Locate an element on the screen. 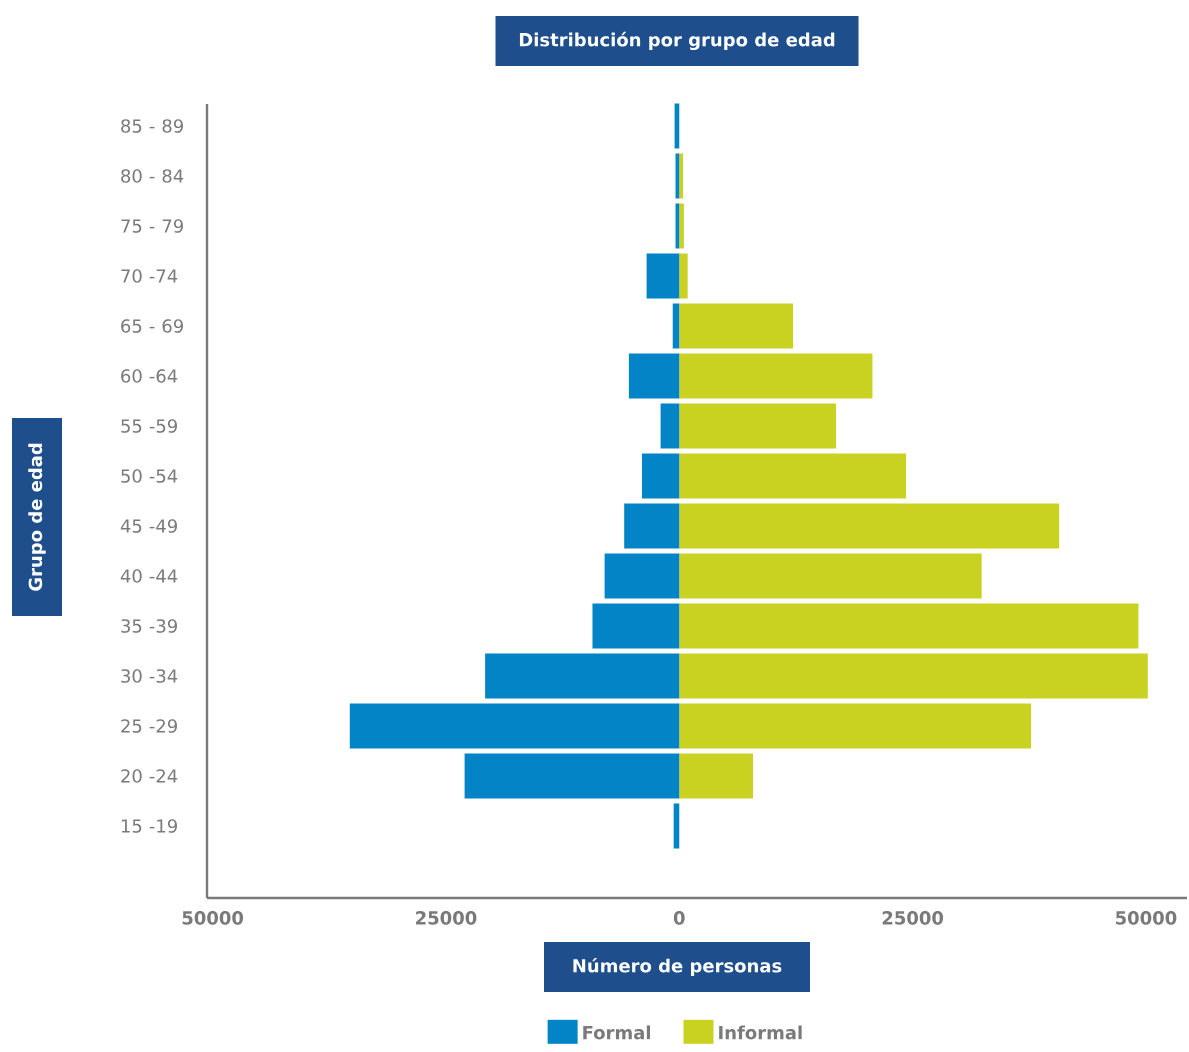 This screenshot has height=1052, width=1189. y-tick-label: 45 -49 is located at coordinates (148, 526).